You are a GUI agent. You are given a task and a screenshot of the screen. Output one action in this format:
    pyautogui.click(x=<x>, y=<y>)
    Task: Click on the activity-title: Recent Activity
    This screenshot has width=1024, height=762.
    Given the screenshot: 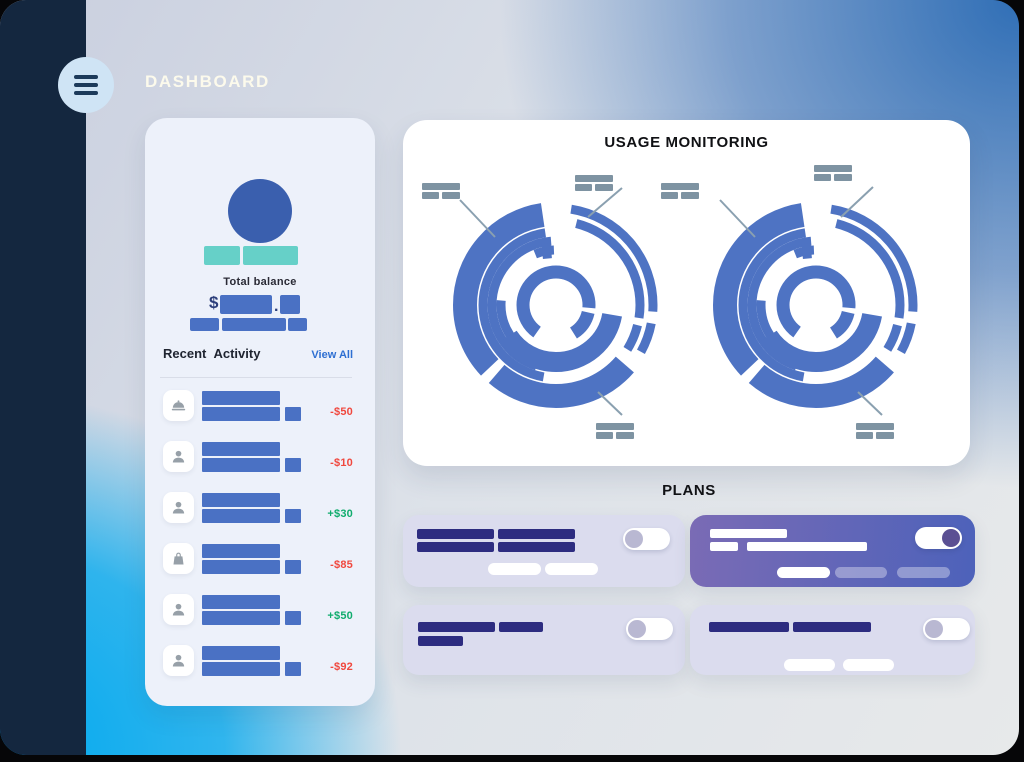 What is the action you would take?
    pyautogui.click(x=212, y=353)
    